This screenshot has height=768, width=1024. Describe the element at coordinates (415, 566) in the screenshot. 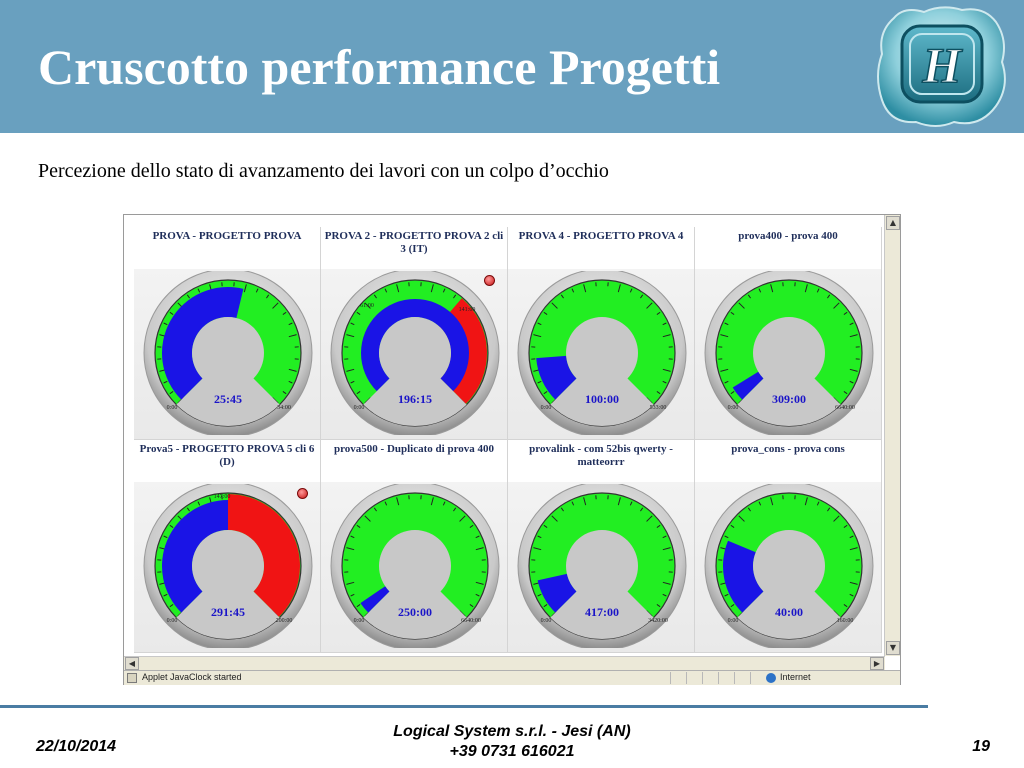

I see `gauge-dial: 250:00 0:00 6640:00` at that location.